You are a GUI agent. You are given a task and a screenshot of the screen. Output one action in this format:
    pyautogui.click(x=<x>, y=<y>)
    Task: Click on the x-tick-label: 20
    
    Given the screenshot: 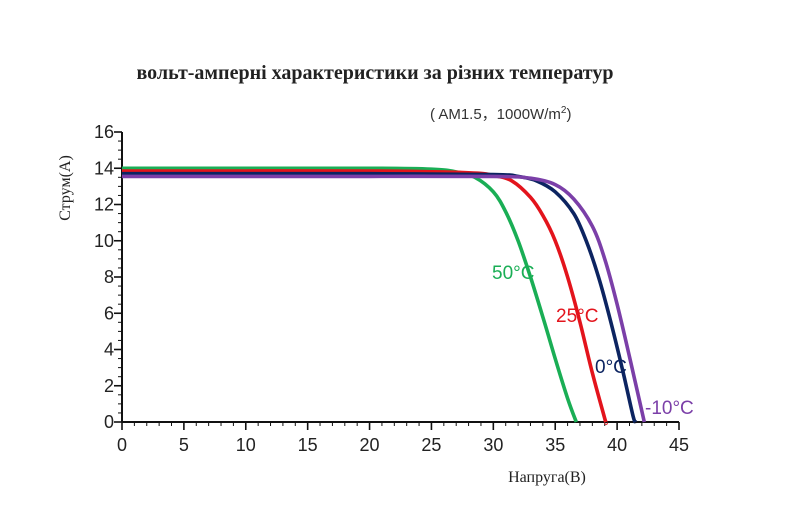 What is the action you would take?
    pyautogui.click(x=370, y=445)
    